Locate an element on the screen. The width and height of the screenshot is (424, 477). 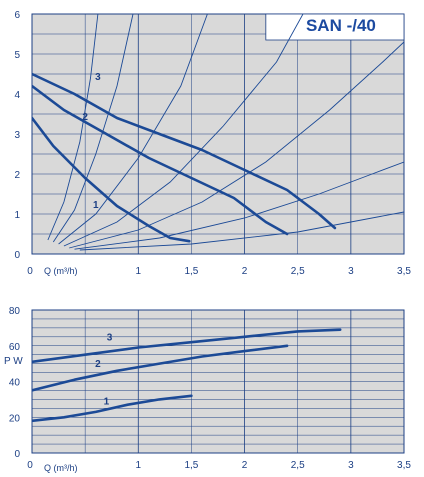
title-box is located at coordinates (335, 27).